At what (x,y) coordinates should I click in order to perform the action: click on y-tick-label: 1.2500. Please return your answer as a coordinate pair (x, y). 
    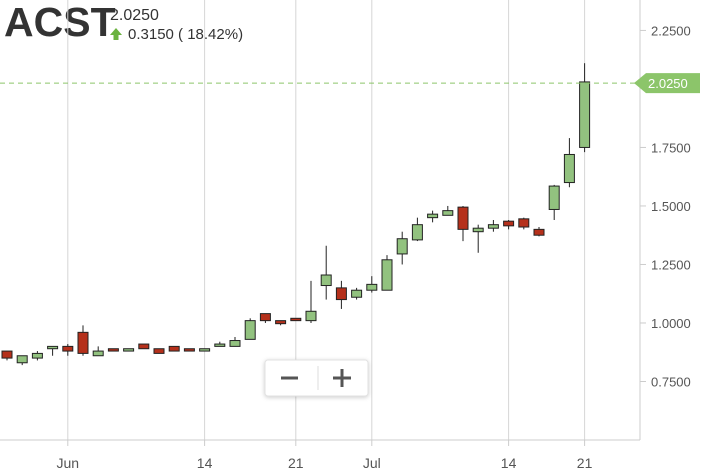
    Looking at the image, I should click on (671, 264).